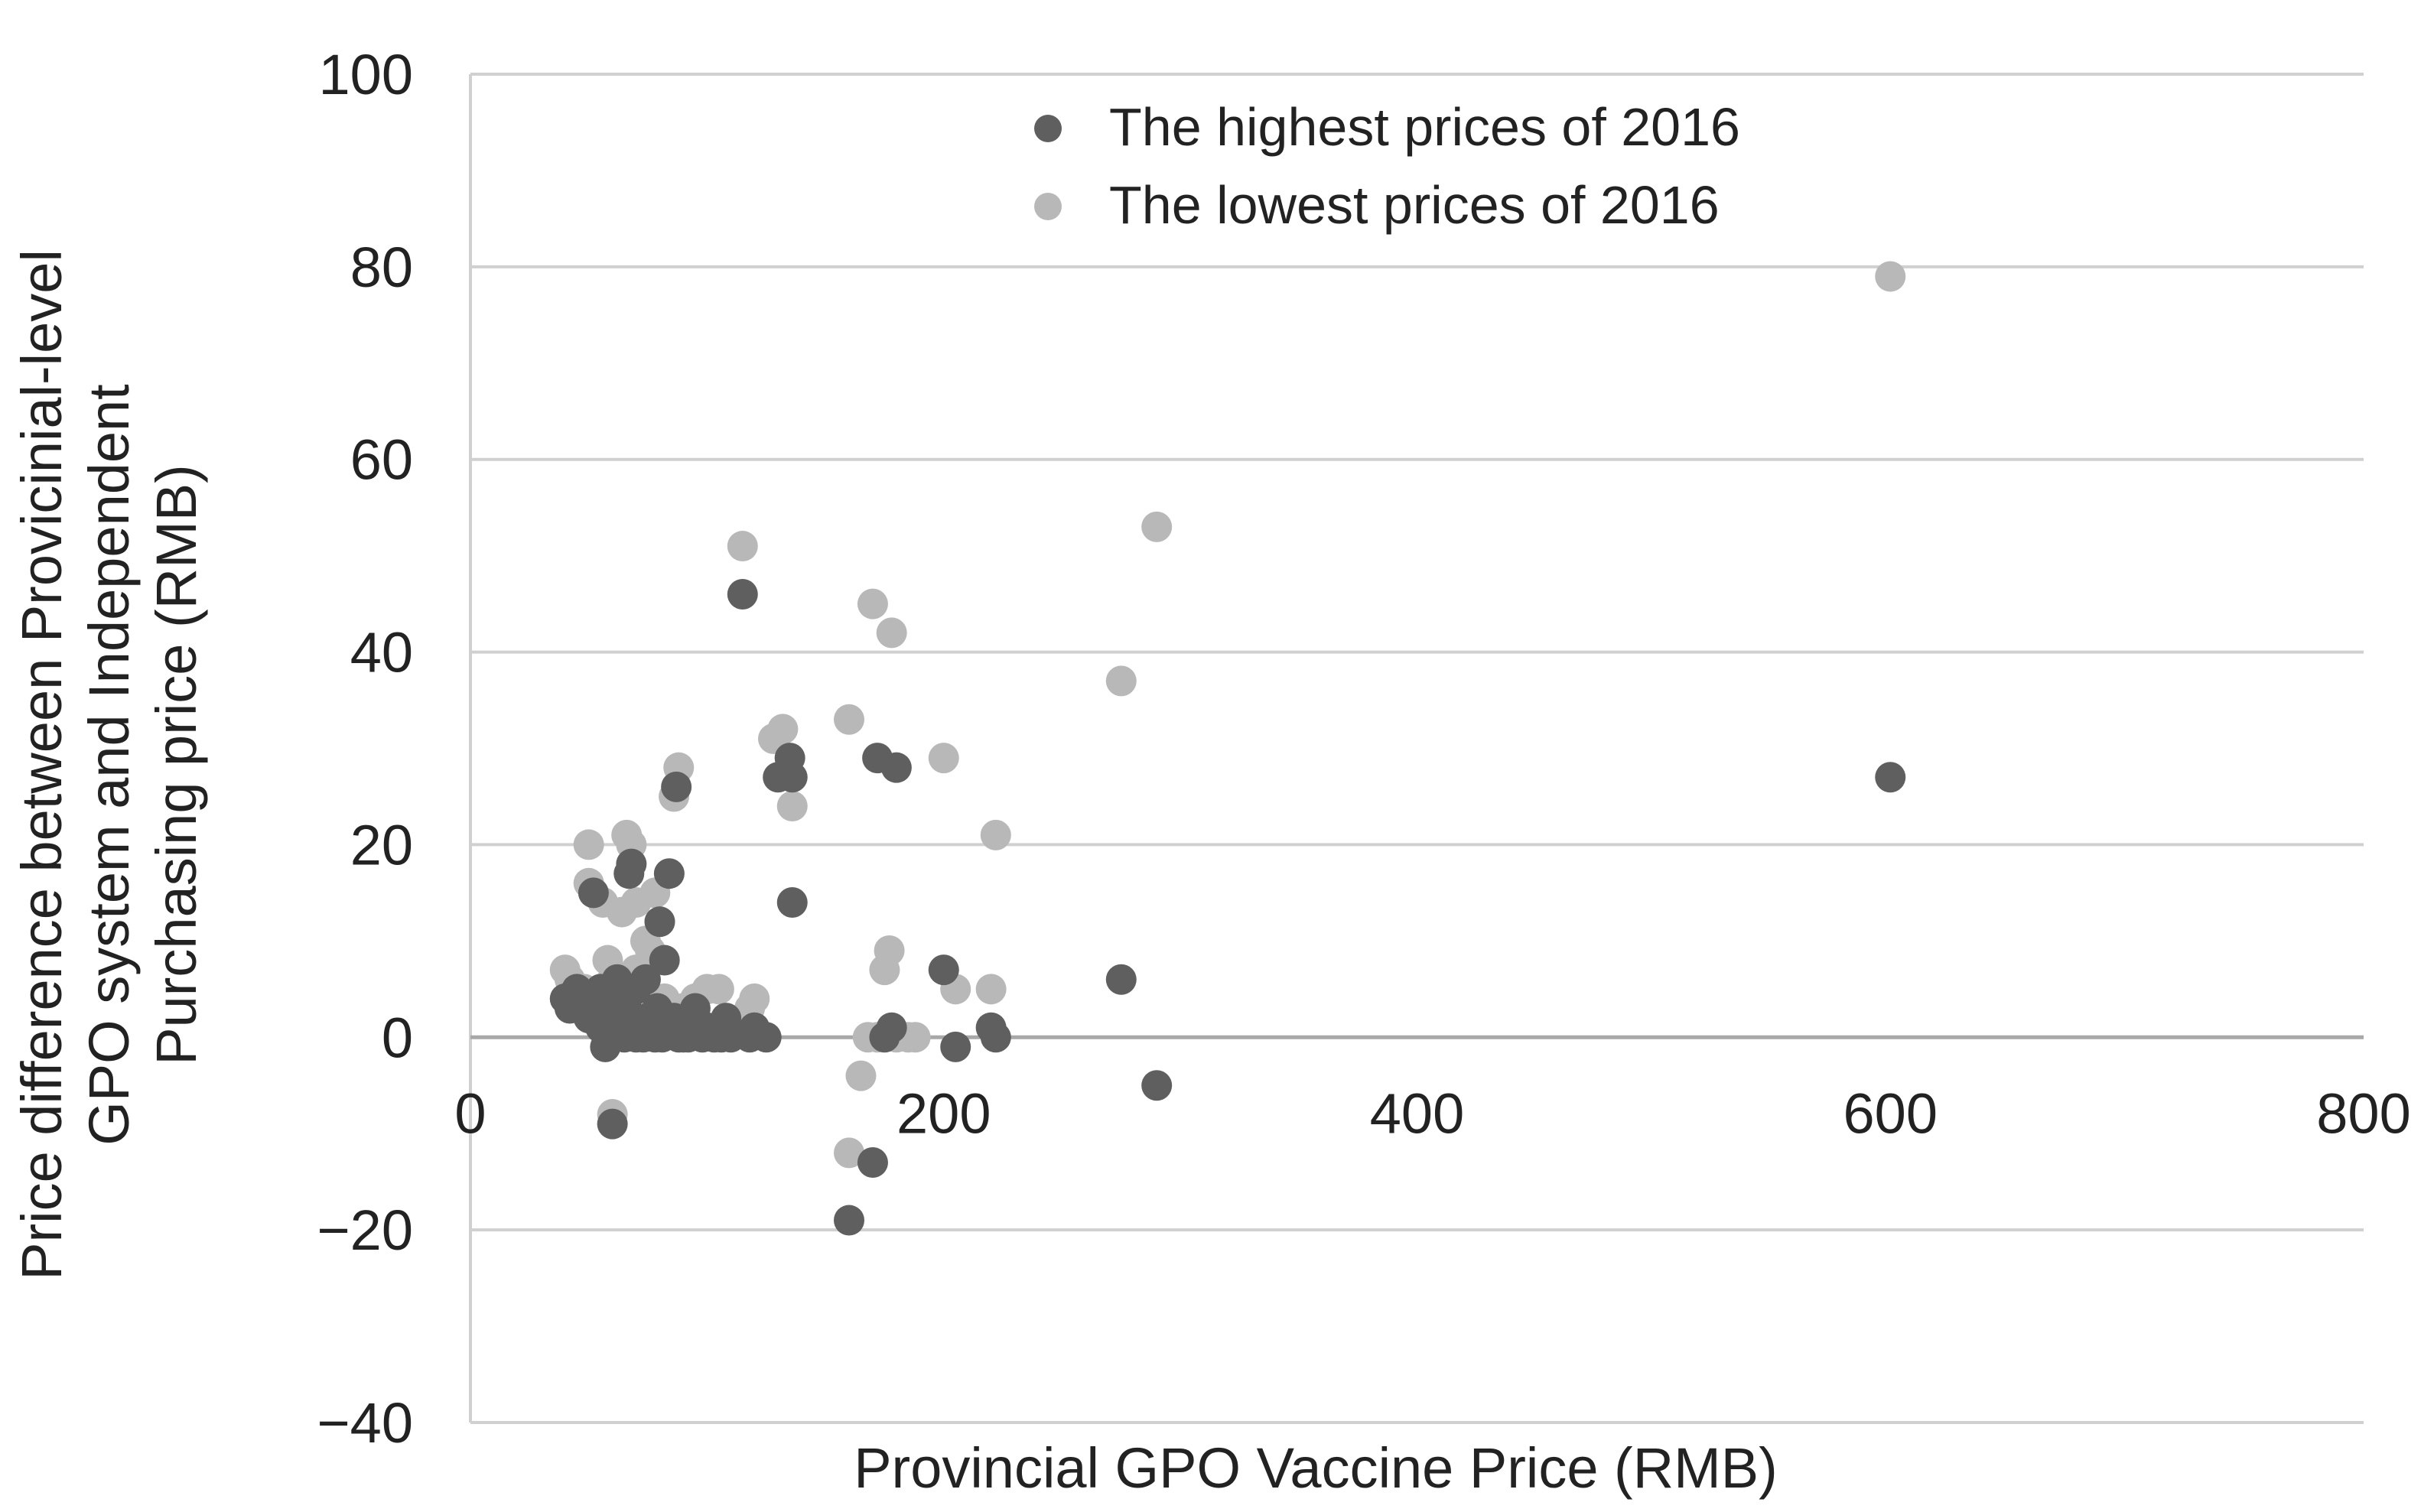  What do you see at coordinates (2363, 1113) in the screenshot?
I see `x-tick-label: 800` at bounding box center [2363, 1113].